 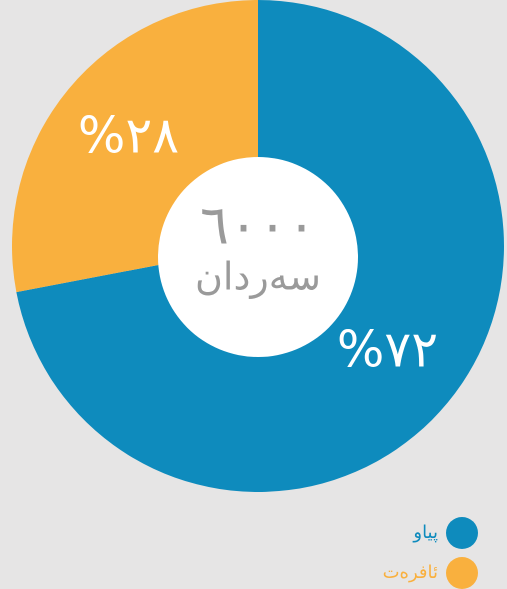 What do you see at coordinates (258, 225) in the screenshot?
I see `center-value: ٦٠٠٠` at bounding box center [258, 225].